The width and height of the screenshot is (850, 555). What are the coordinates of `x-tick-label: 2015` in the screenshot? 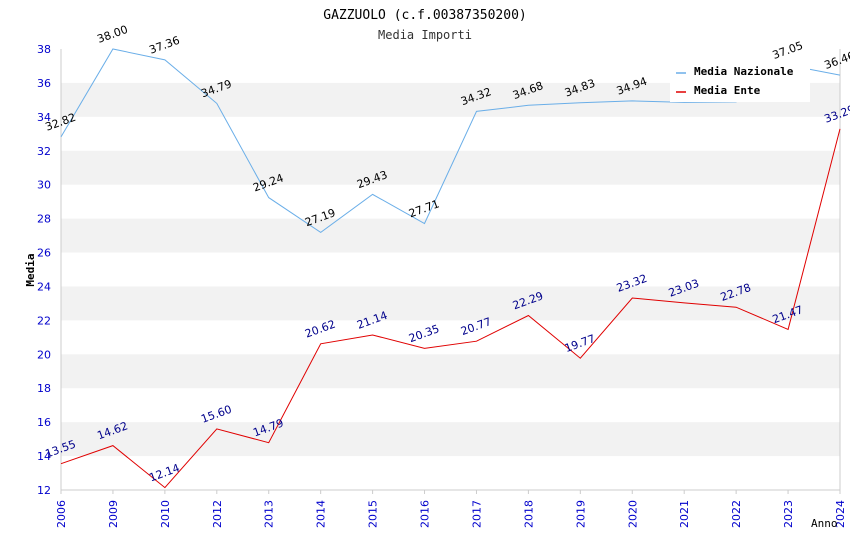 It's located at (373, 514).